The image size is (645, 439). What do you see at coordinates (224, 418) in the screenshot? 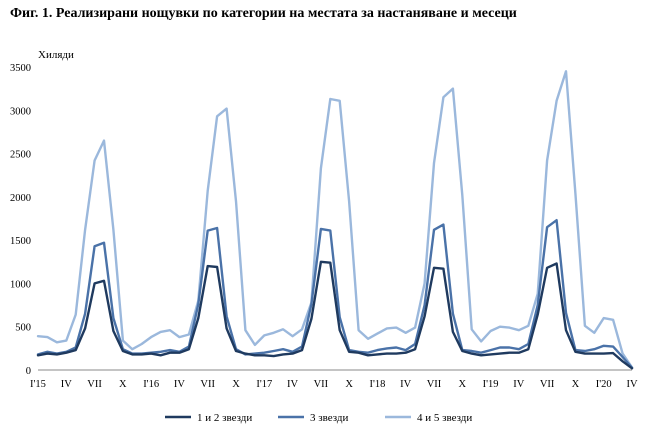
I see `legend-label: 1 и 2 звезди` at bounding box center [224, 418].